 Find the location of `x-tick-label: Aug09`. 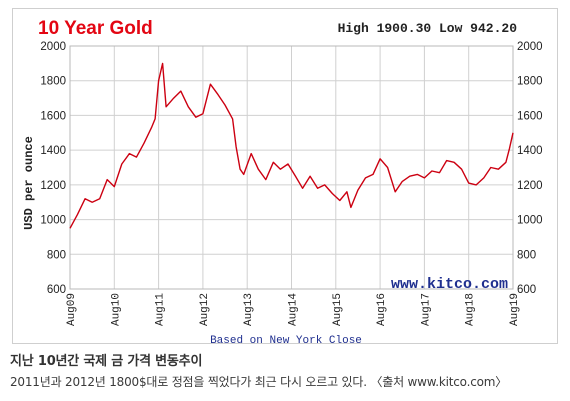

x-tick-label: Aug09 is located at coordinates (72, 309).